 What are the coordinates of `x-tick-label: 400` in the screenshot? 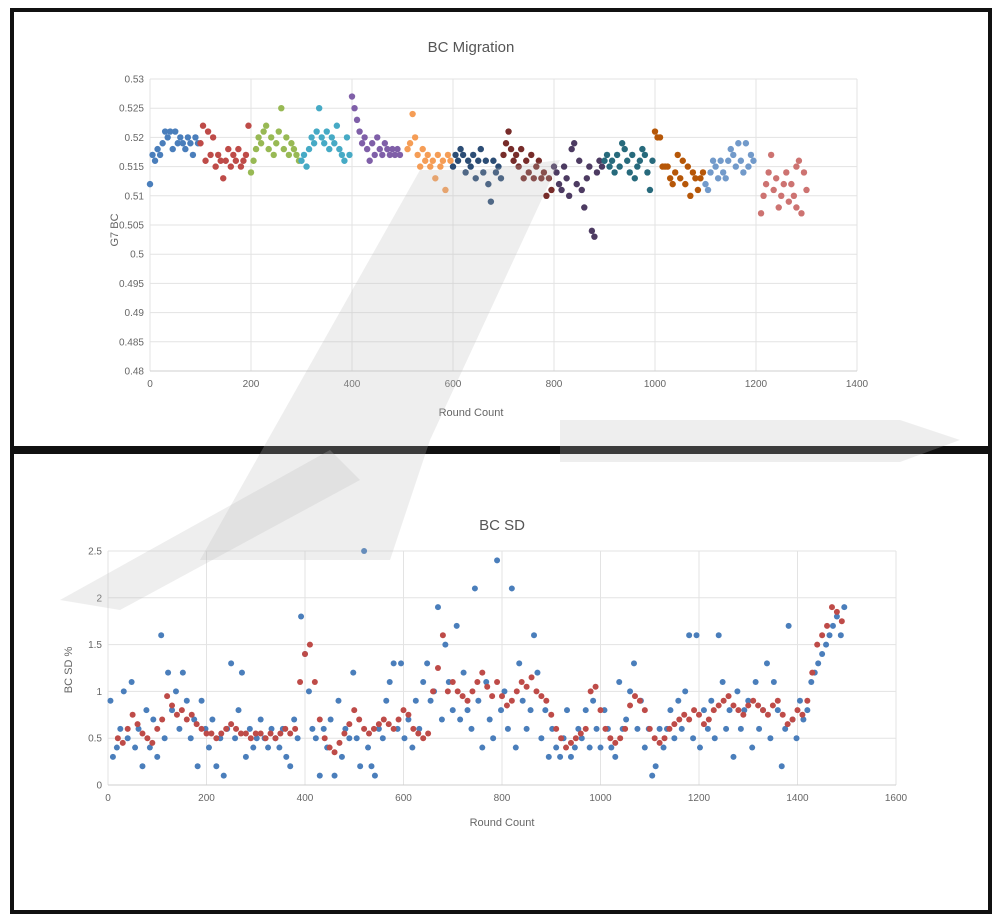 It's located at (305, 798).